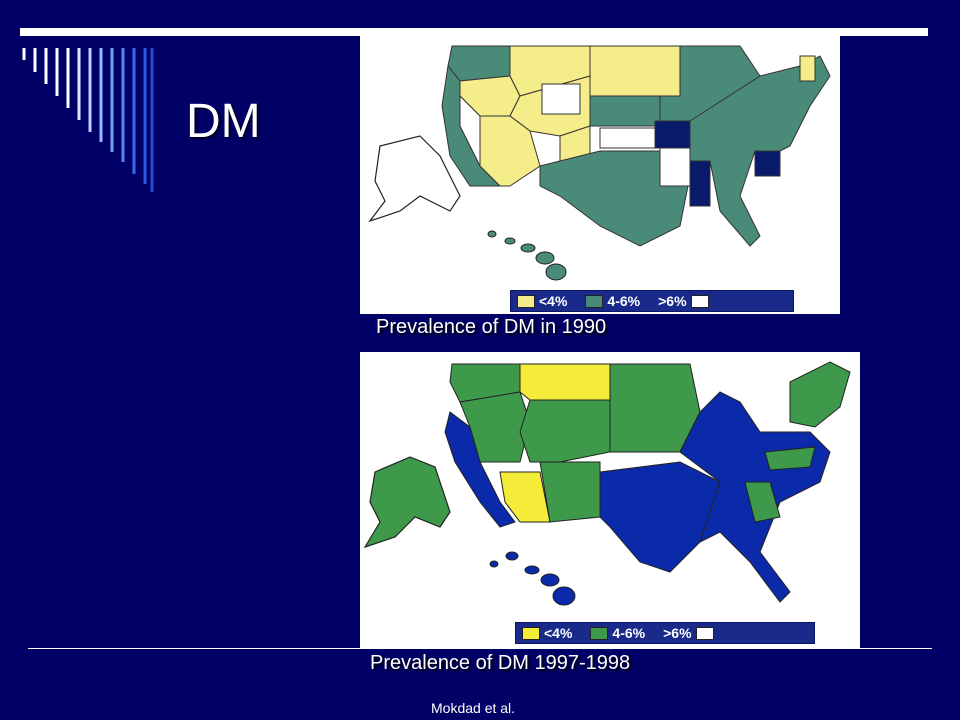  What do you see at coordinates (652, 301) in the screenshot?
I see `map-1990-legend: <4% 4-6% >6%` at bounding box center [652, 301].